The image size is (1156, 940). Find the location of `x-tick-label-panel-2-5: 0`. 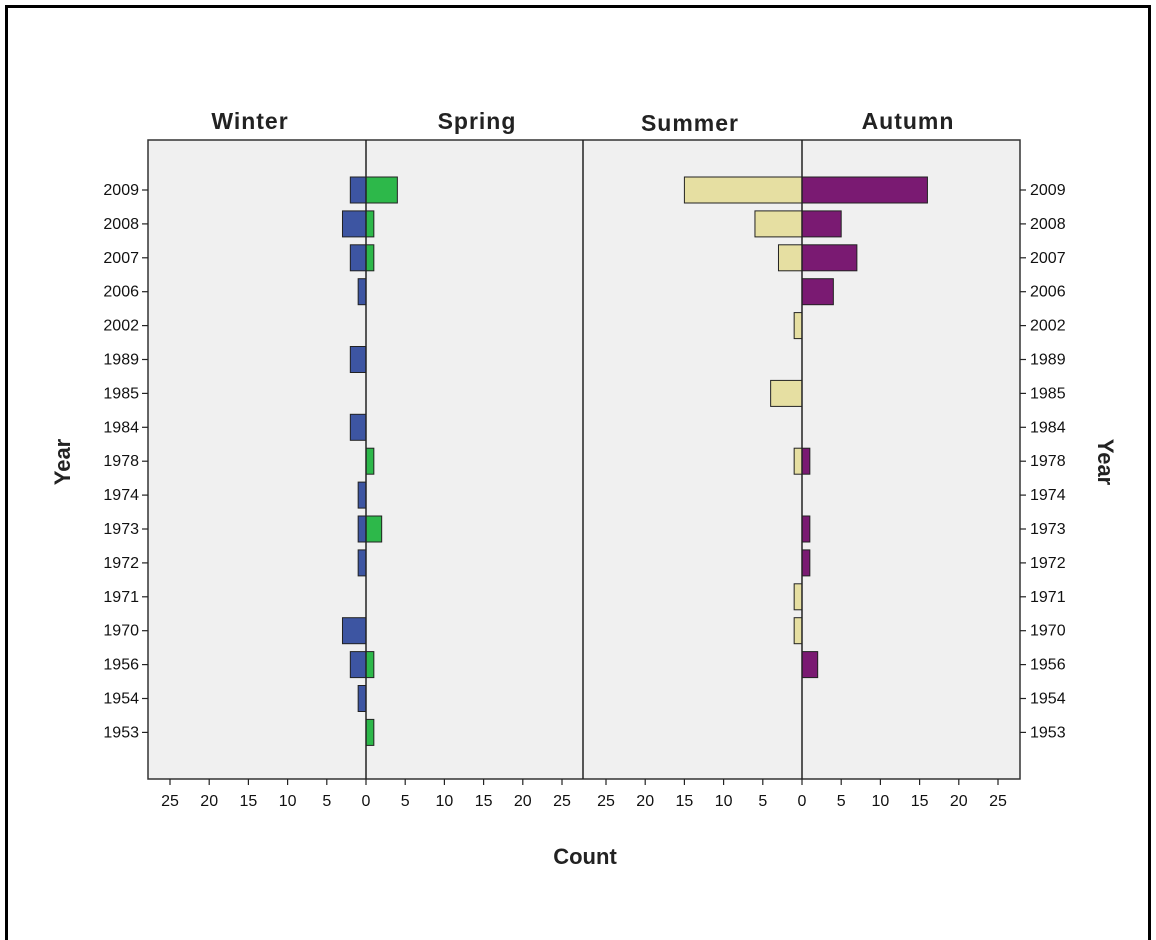

x-tick-label-panel-2-5: 0 is located at coordinates (802, 801).